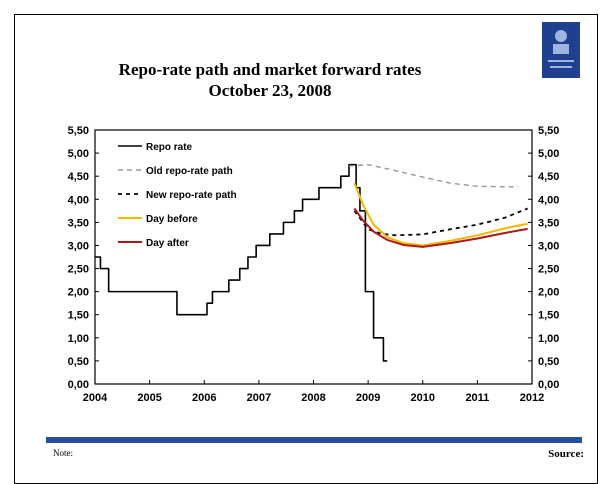 Image resolution: width=614 pixels, height=484 pixels. Describe the element at coordinates (548, 246) in the screenshot. I see `y-tick-label-right: 3,00` at that location.